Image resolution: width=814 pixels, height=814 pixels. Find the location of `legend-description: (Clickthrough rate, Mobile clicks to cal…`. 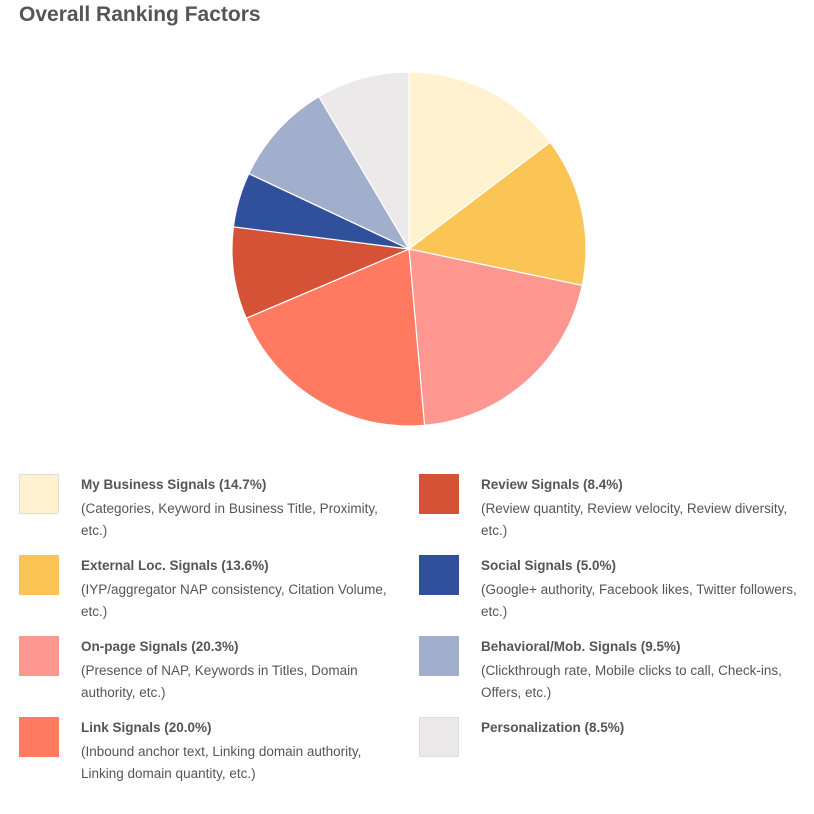

legend-description: (Clickthrough rate, Mobile clicks to cal… is located at coordinates (631, 681).